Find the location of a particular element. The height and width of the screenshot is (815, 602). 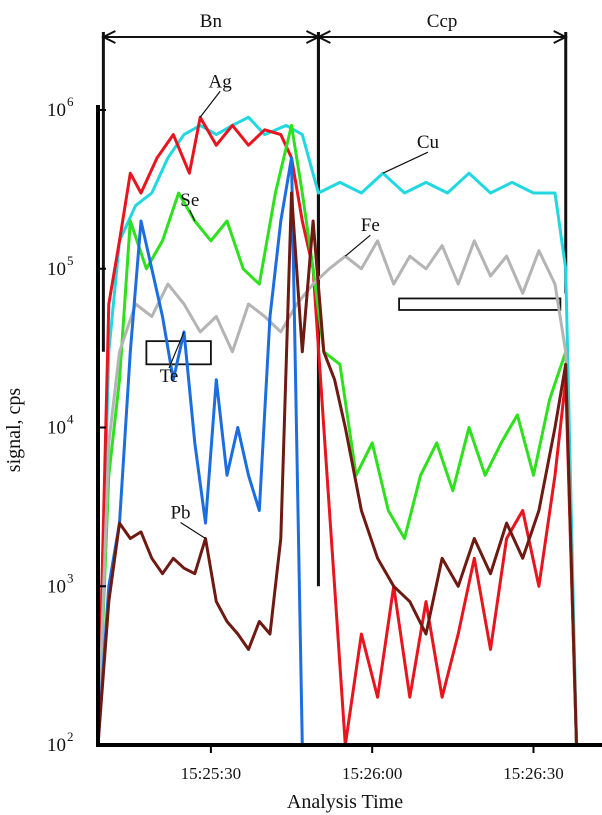

annotation-te: Te is located at coordinates (172, 359).